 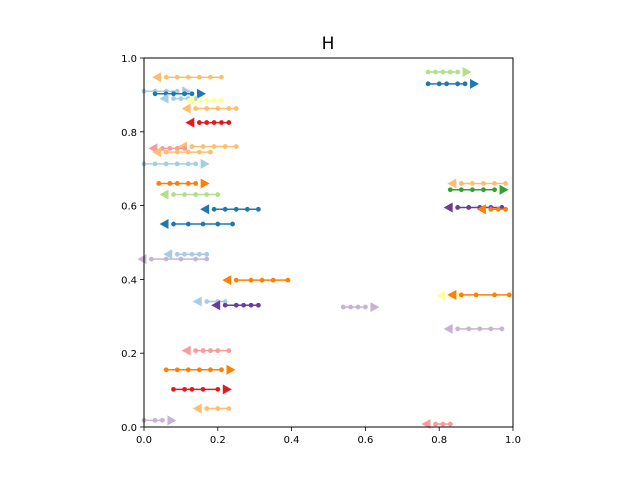 What do you see at coordinates (129, 354) in the screenshot?
I see `y-tick-label: 0.2` at bounding box center [129, 354].